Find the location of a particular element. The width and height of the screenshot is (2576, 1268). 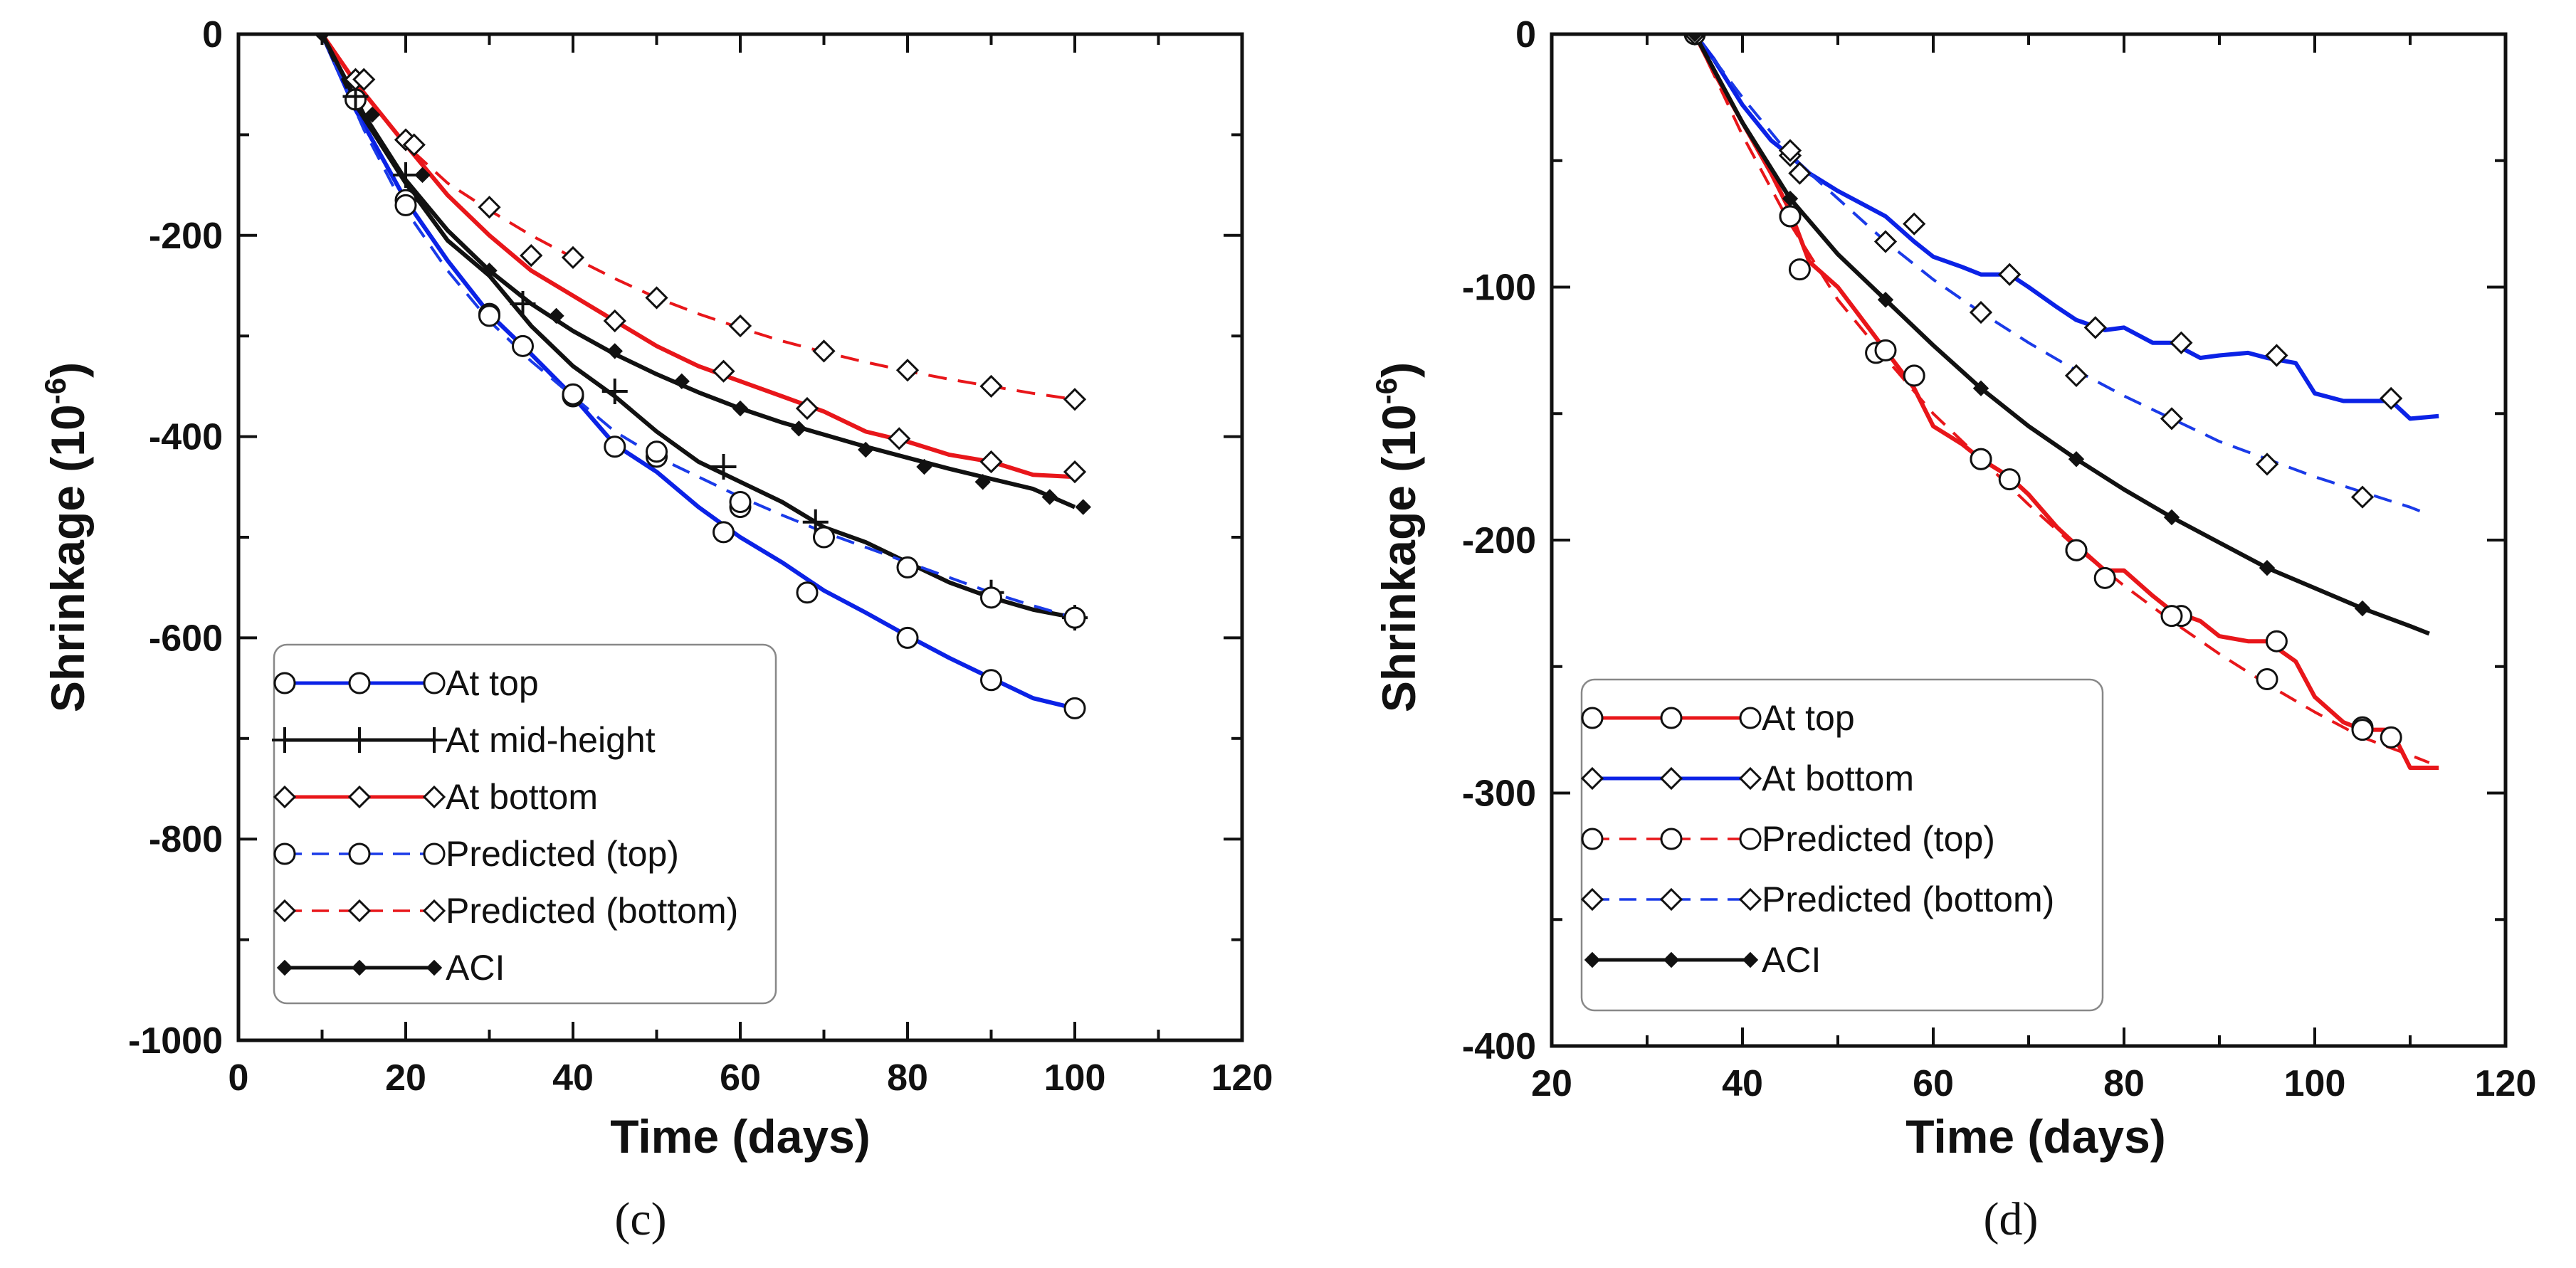

y-tick-label: -400 is located at coordinates (186, 437).